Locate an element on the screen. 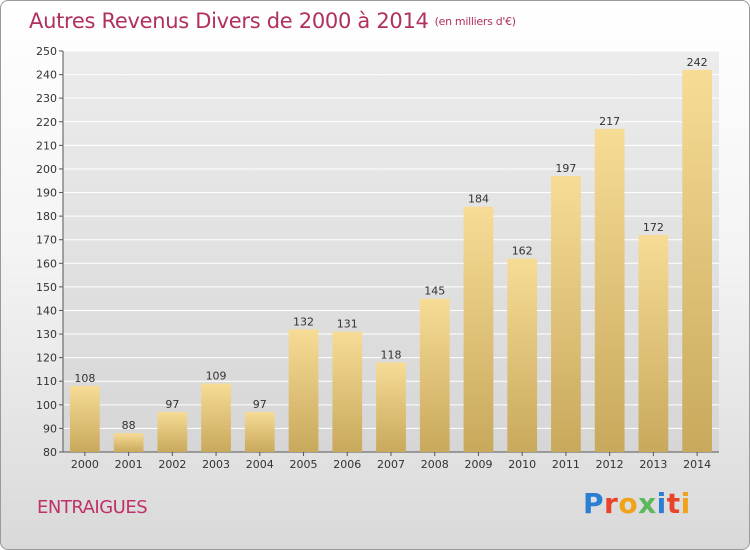 The width and height of the screenshot is (750, 550). y-tick-label: 240 is located at coordinates (46, 75).